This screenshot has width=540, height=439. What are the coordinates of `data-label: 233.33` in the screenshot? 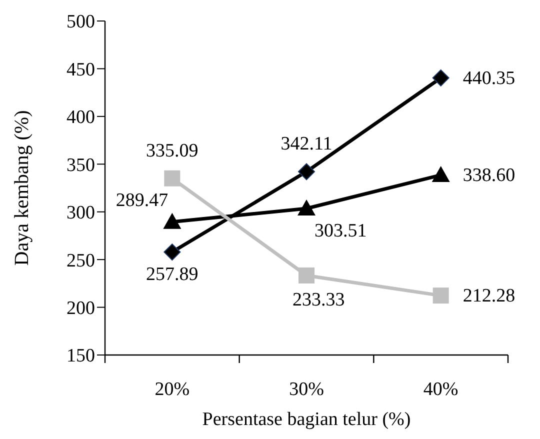 It's located at (318, 299).